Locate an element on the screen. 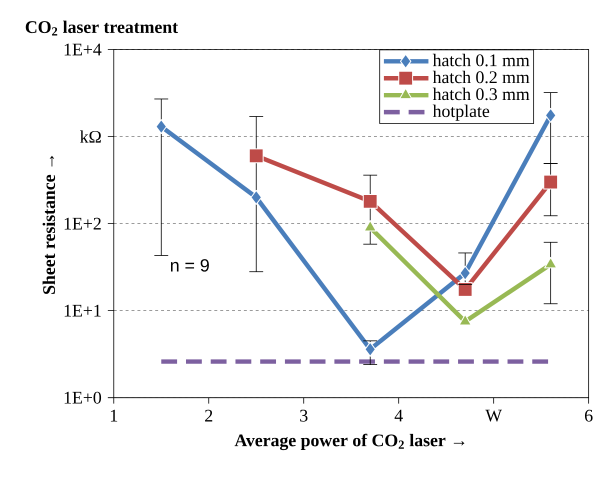 This screenshot has width=599, height=485. x-tick-label: 6 is located at coordinates (588, 416).